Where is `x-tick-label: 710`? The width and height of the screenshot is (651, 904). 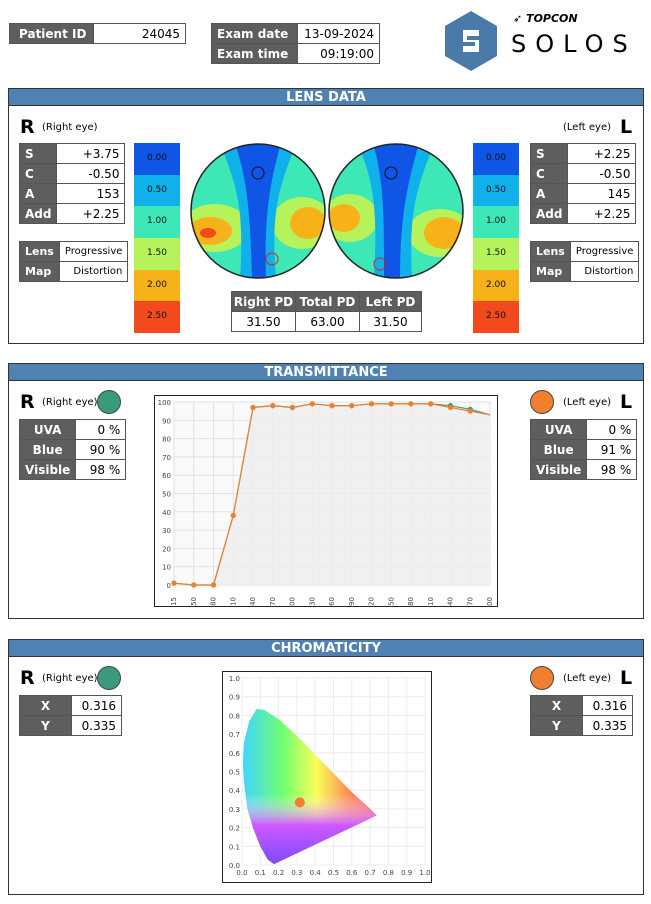
x-tick-label: 710 is located at coordinates (431, 602).